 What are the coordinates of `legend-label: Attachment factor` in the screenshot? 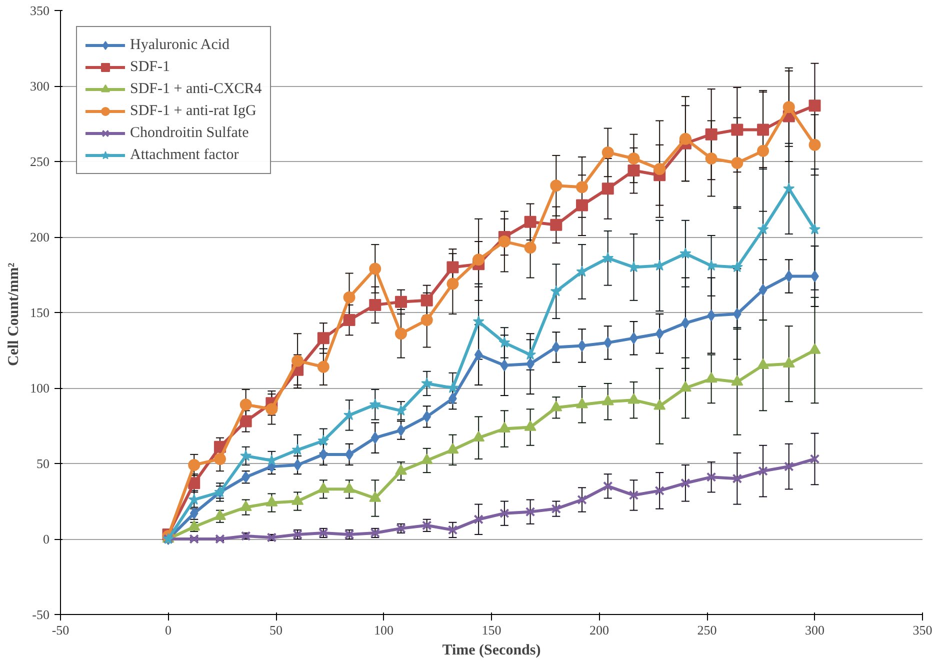 It's located at (184, 155).